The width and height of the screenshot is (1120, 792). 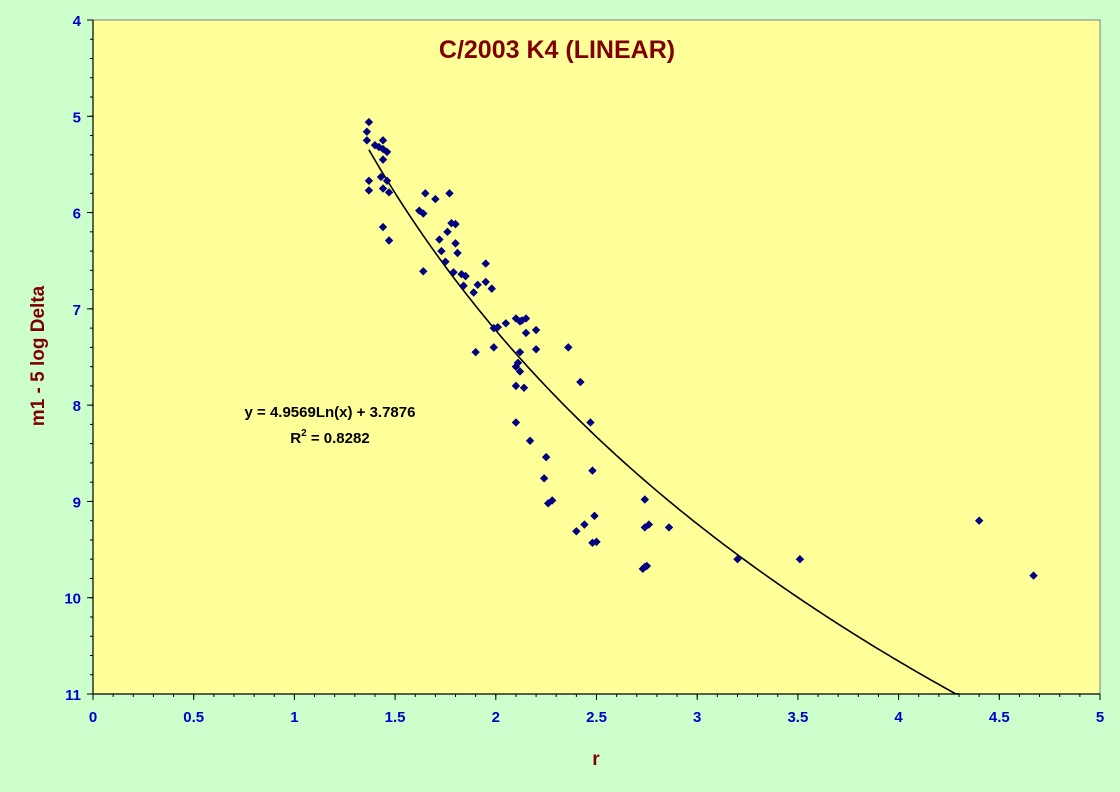 What do you see at coordinates (72, 599) in the screenshot?
I see `y-tick-label: 10` at bounding box center [72, 599].